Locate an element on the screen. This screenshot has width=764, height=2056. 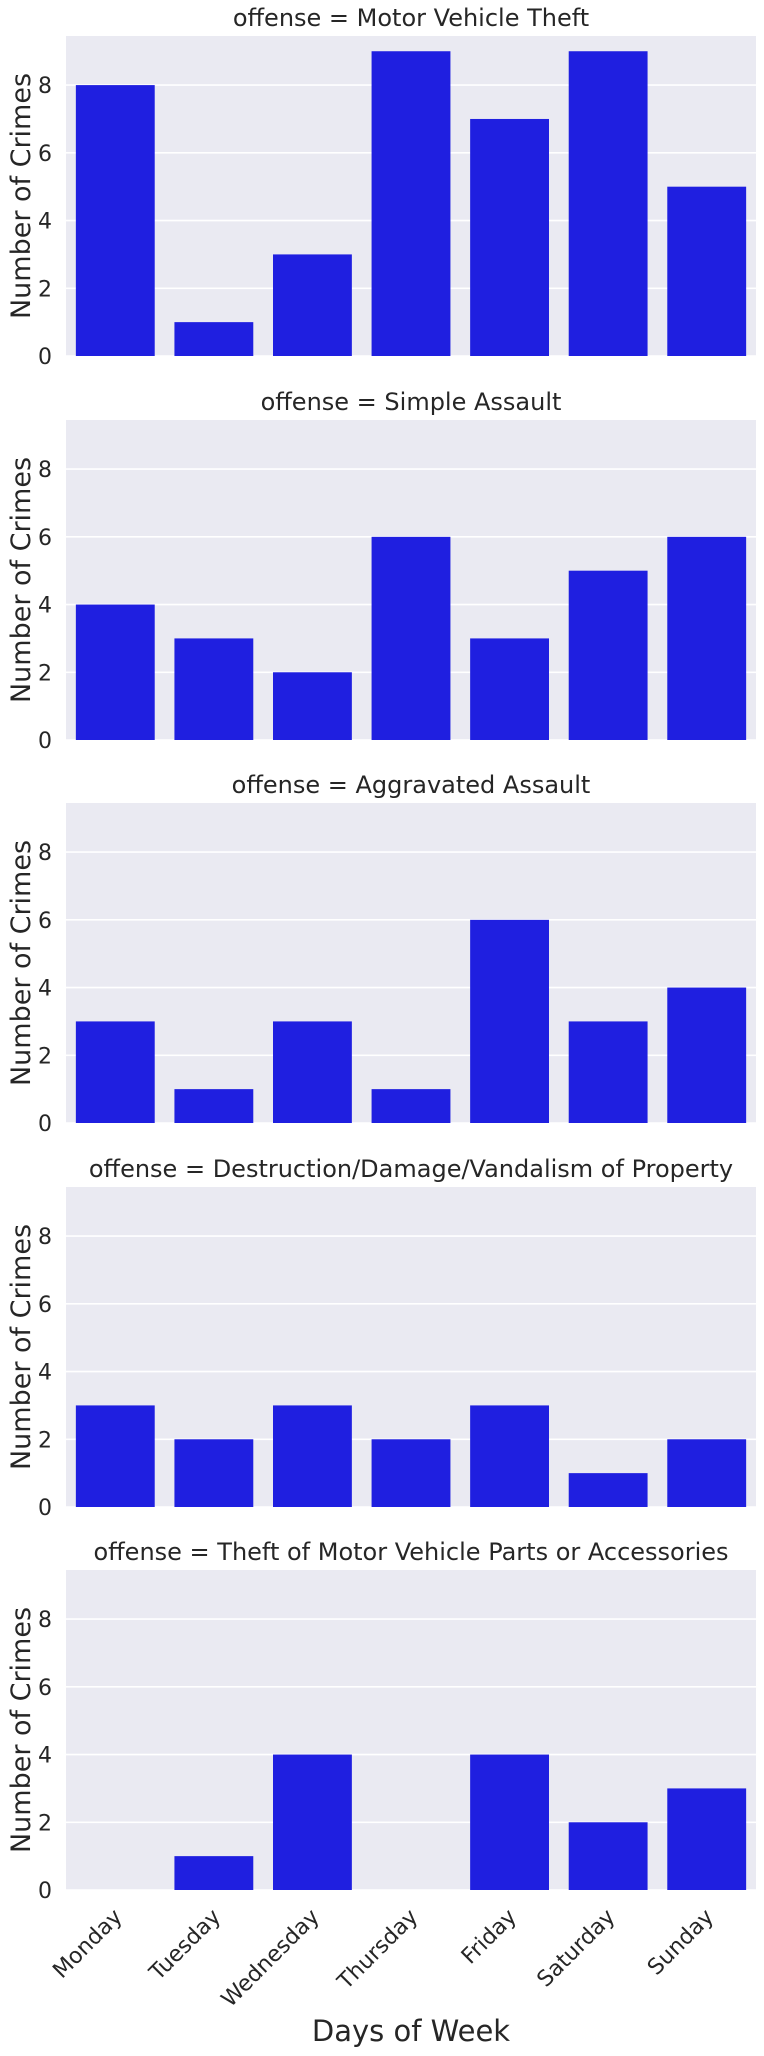
panel-title: offense = Aggravated Assault is located at coordinates (411, 785).